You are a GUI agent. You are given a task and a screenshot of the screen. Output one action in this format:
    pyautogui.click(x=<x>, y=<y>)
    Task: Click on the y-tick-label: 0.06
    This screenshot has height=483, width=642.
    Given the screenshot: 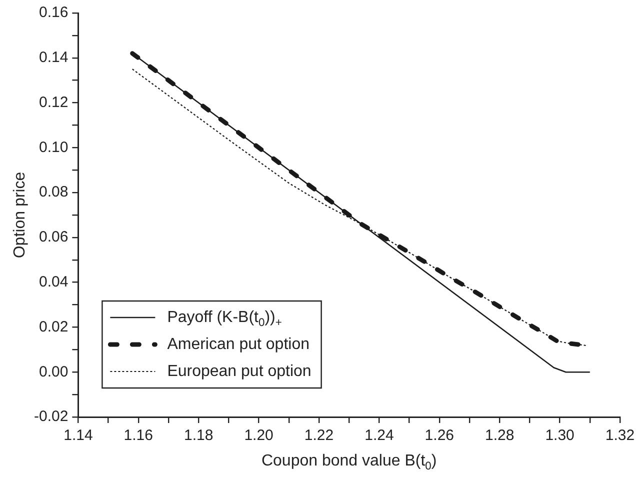 What is the action you would take?
    pyautogui.click(x=53, y=237)
    